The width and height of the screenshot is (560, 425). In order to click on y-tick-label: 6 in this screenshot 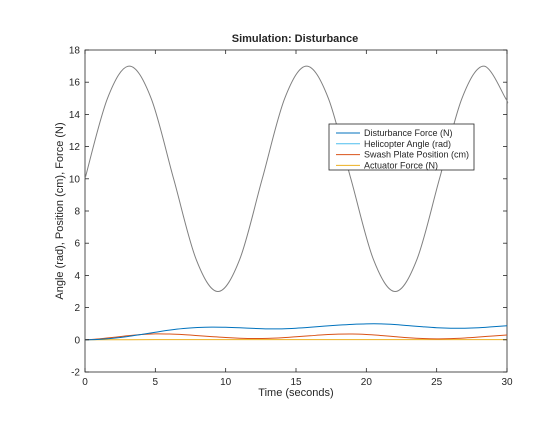, I will do `click(77, 244)`.